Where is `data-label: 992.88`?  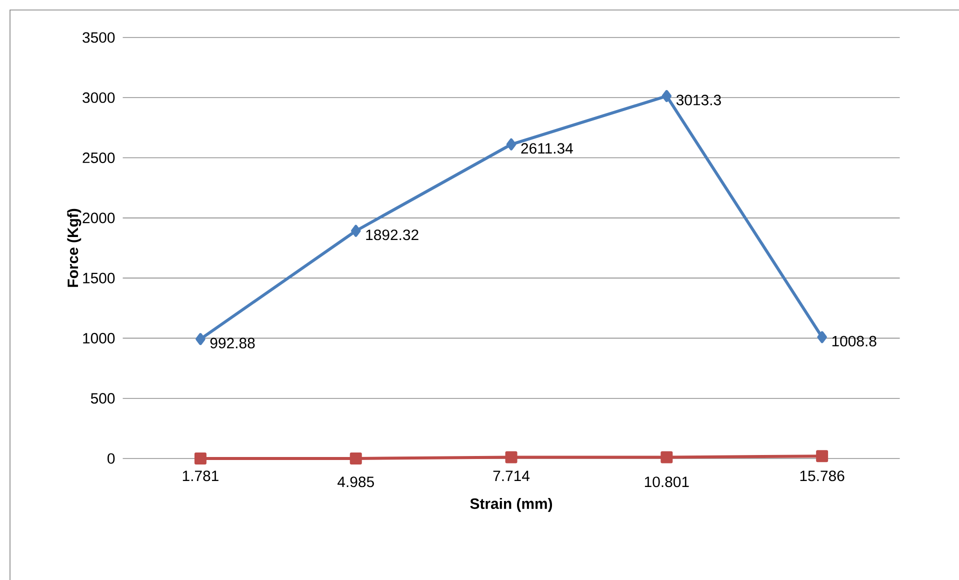 data-label: 992.88 is located at coordinates (232, 343).